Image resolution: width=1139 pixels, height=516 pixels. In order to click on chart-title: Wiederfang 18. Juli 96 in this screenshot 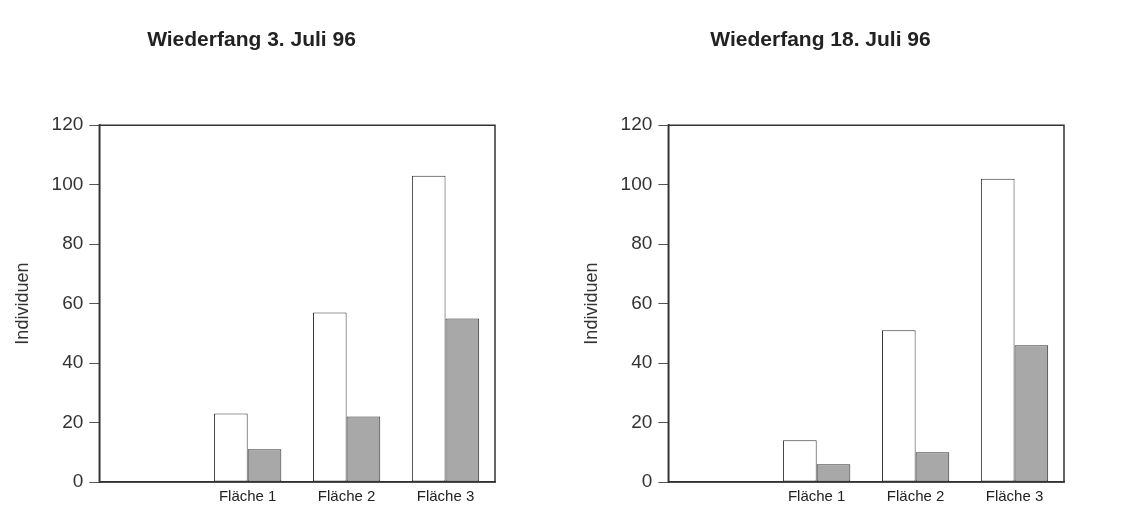, I will do `click(820, 39)`.